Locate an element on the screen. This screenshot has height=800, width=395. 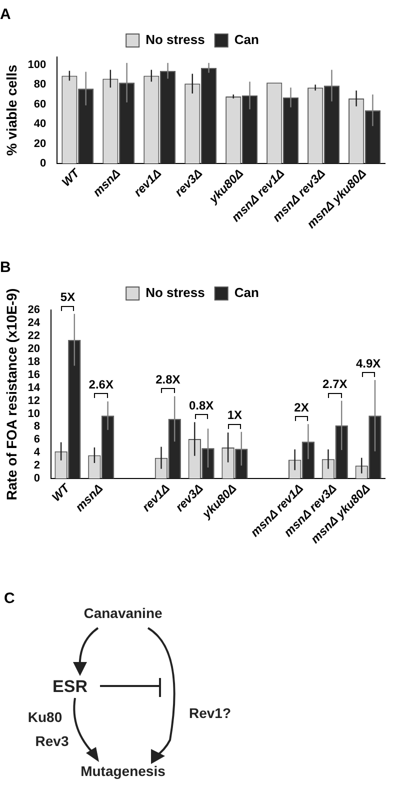
chart-title: A is located at coordinates (5, 15).